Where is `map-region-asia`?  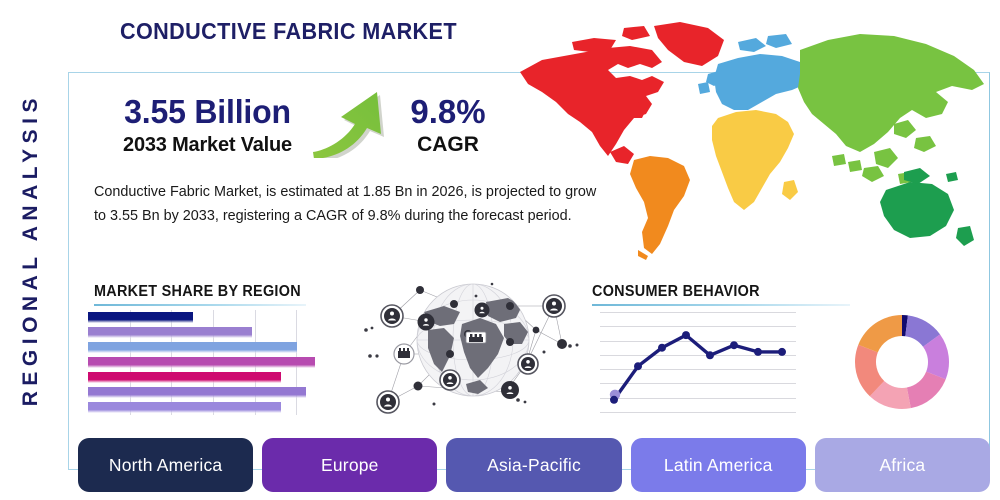
map-region-asia is located at coordinates (891, 109).